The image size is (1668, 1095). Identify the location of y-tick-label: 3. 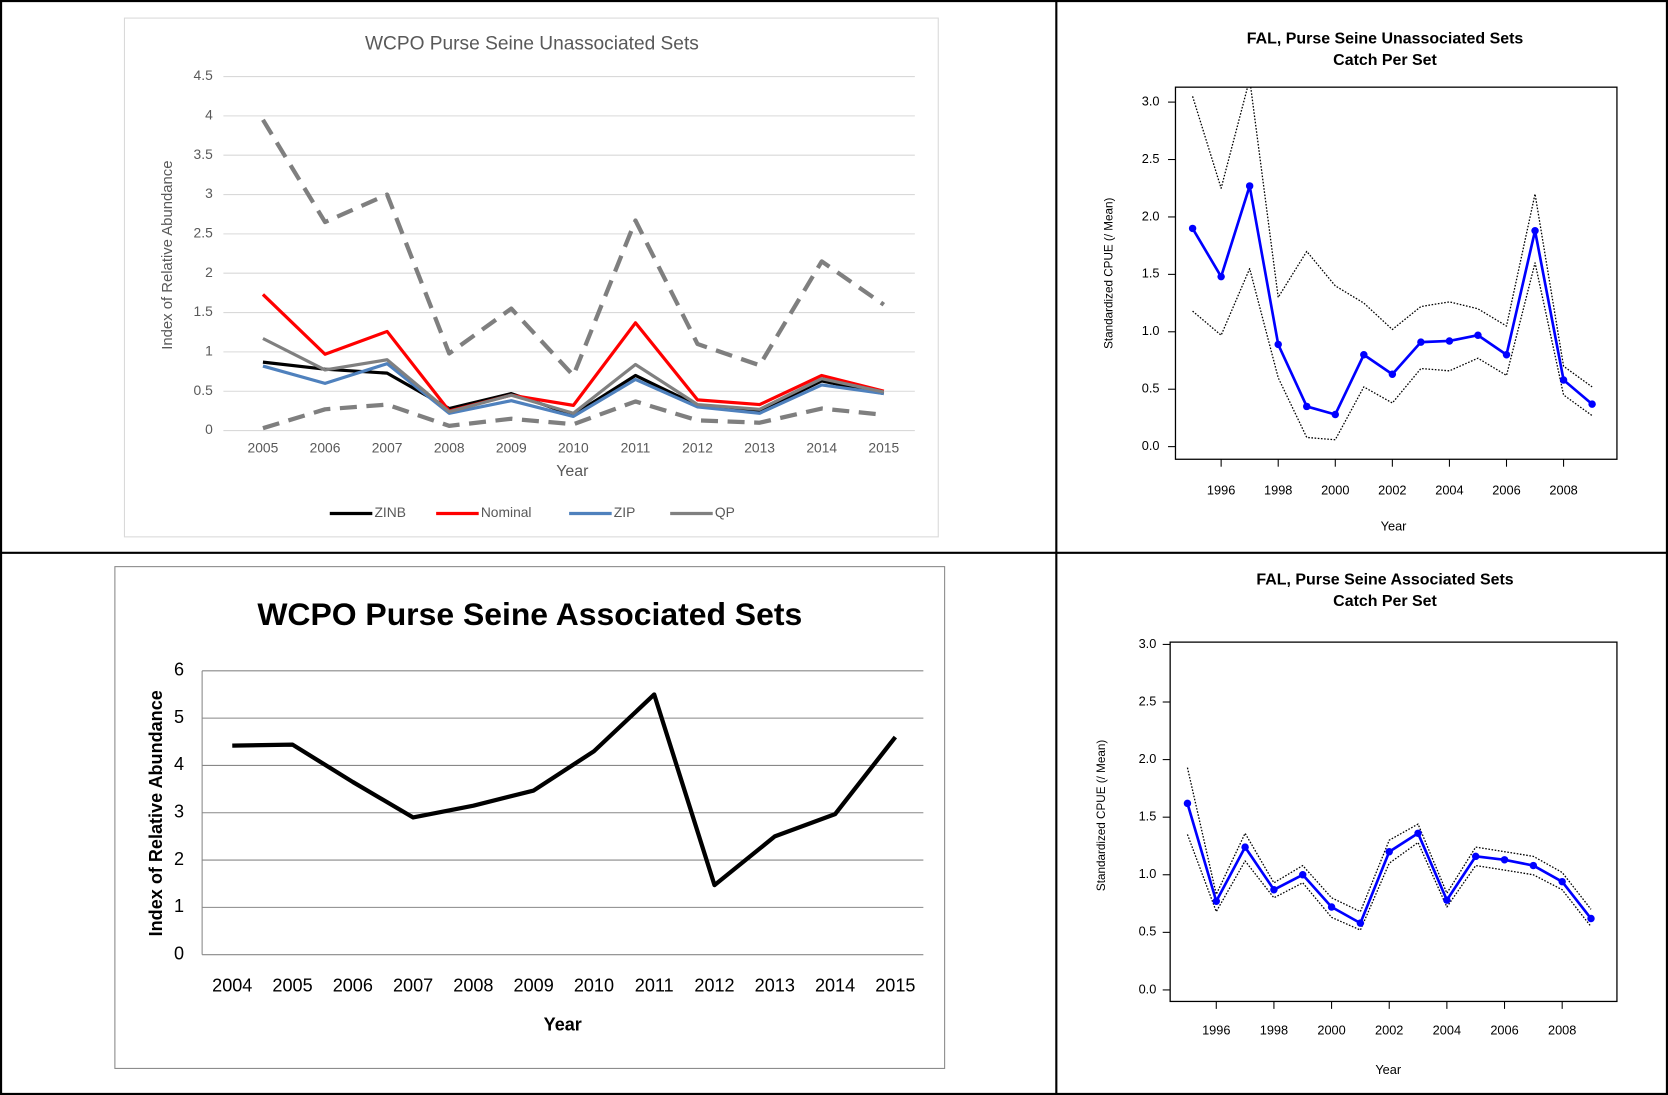
(179, 812).